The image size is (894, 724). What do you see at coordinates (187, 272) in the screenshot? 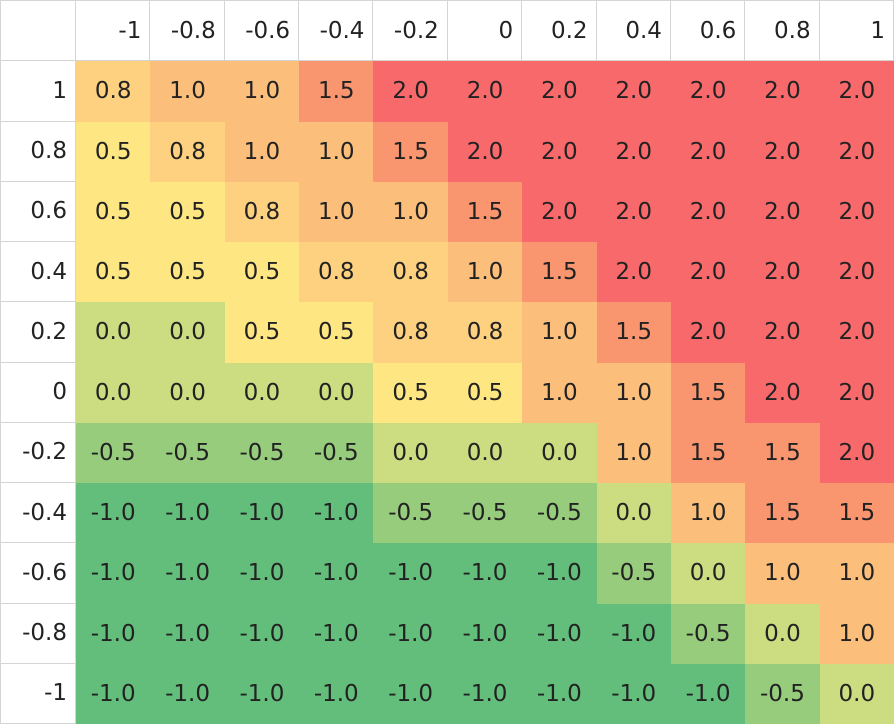
I see `heatmap-cell-r3-c1: 0.5` at bounding box center [187, 272].